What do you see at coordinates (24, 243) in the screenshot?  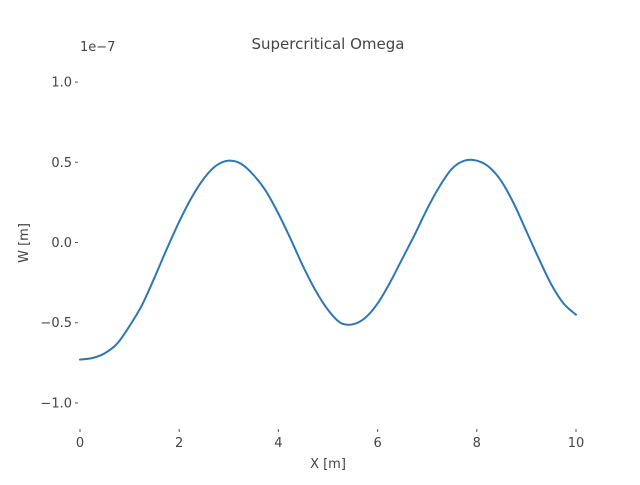 I see `y-axis-label: W [m]` at bounding box center [24, 243].